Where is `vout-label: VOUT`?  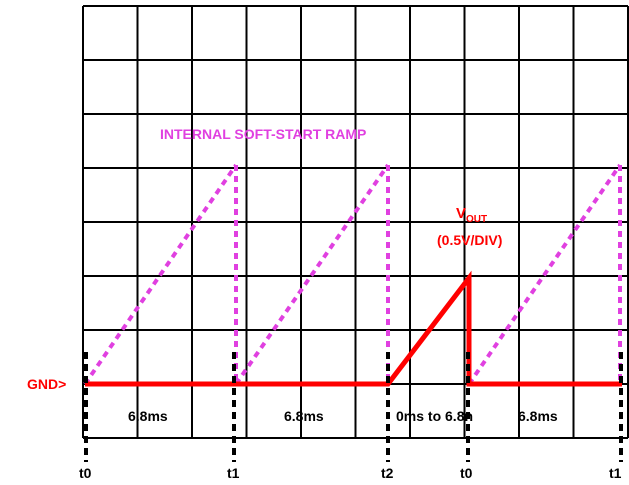
vout-label: VOUT is located at coordinates (471, 215).